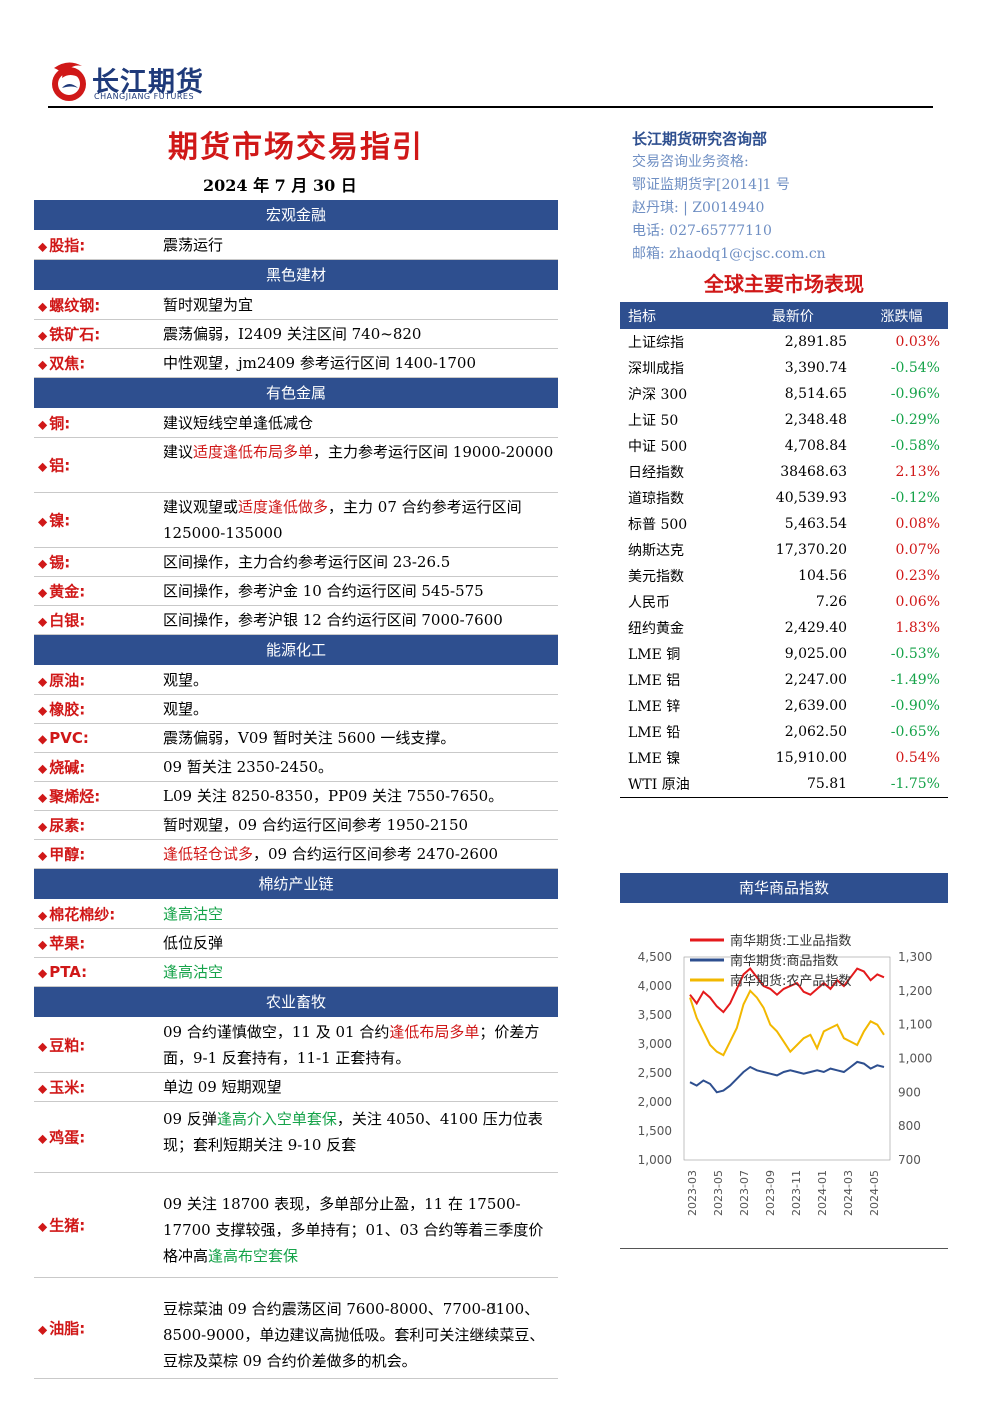  I want to click on guidance-row: ◆ 锡: 区间操作，主力合约参考运行区间 23-26.5, so click(296, 562).